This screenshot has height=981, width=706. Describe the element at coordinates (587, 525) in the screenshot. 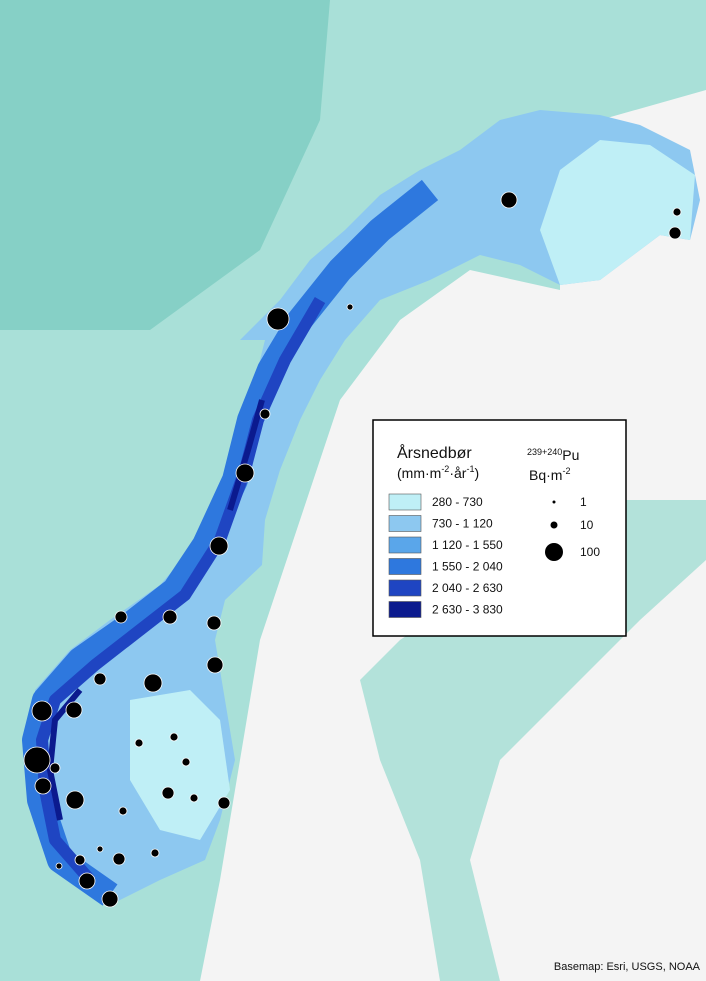

I see `legend-size-label: 10` at that location.